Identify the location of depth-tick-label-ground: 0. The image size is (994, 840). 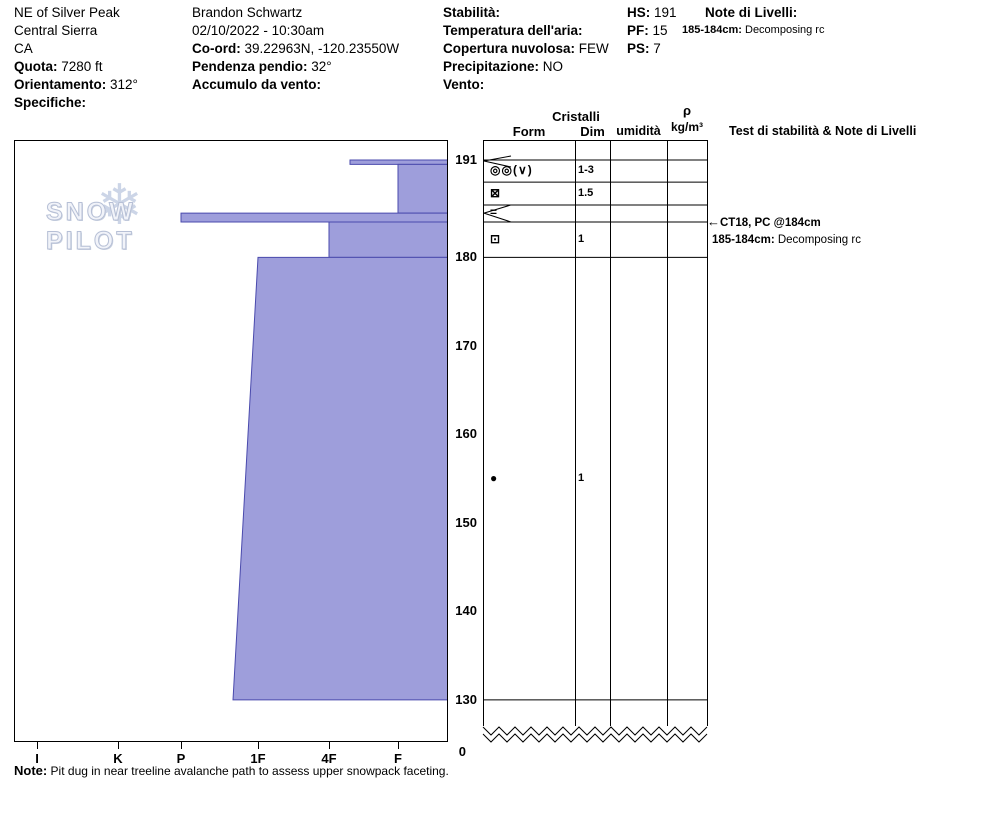
(462, 751).